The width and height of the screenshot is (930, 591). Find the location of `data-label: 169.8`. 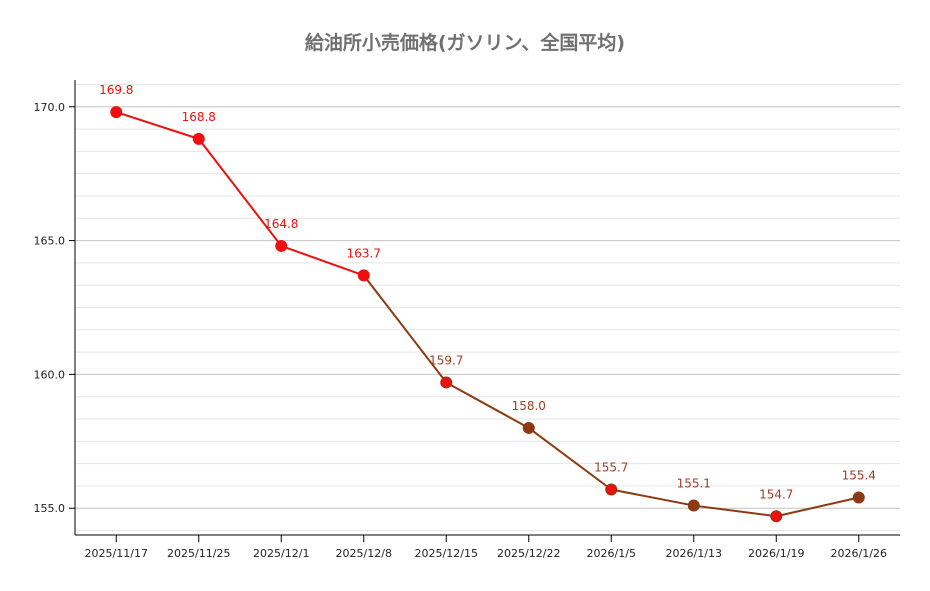

data-label: 169.8 is located at coordinates (116, 90).